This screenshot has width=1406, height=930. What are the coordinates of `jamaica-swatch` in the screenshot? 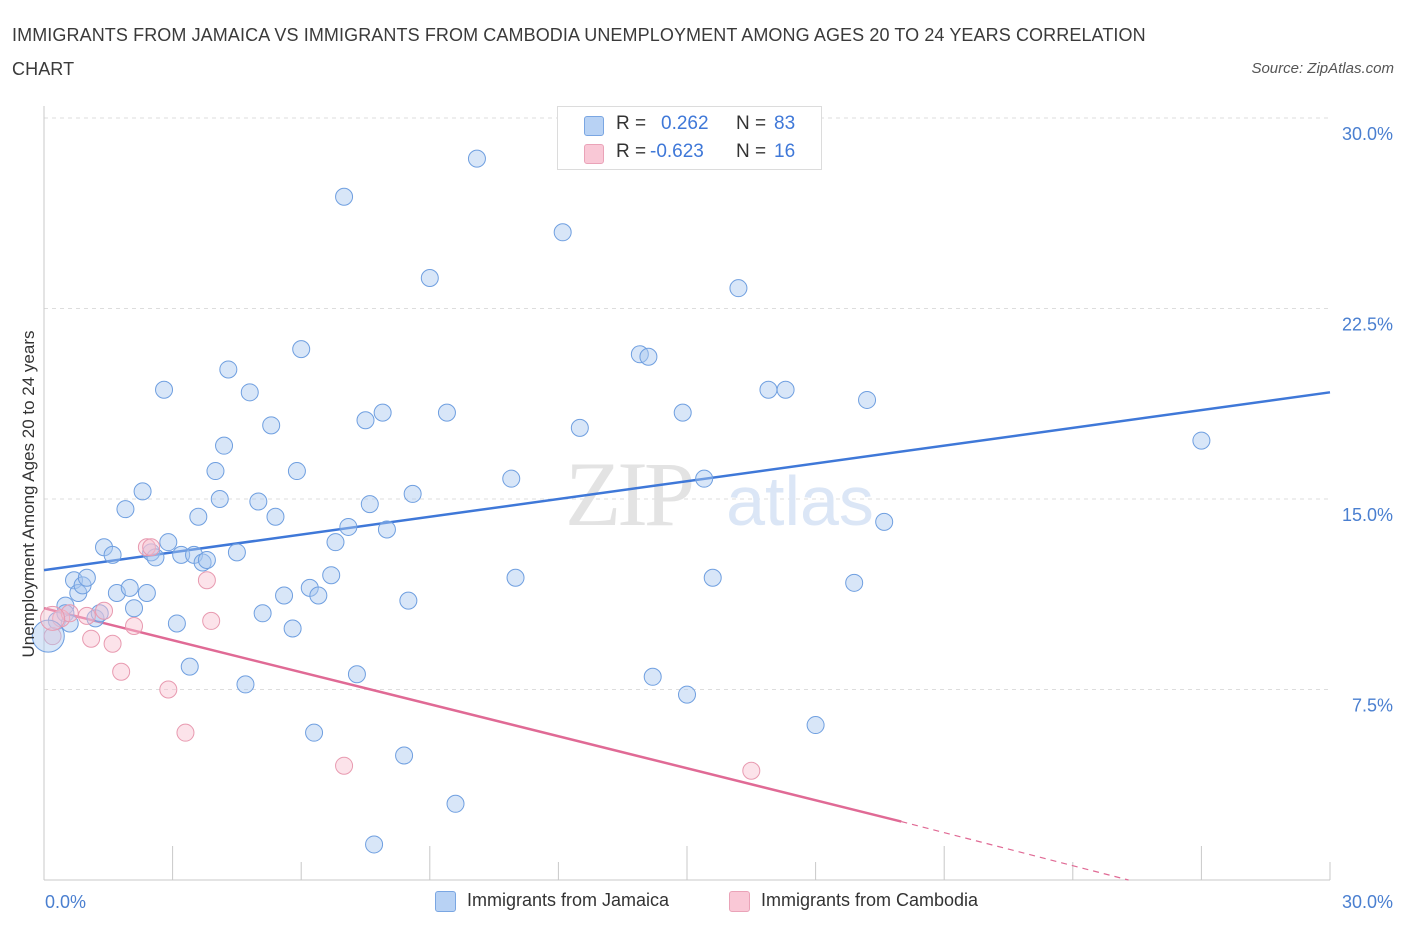 It's located at (445, 901).